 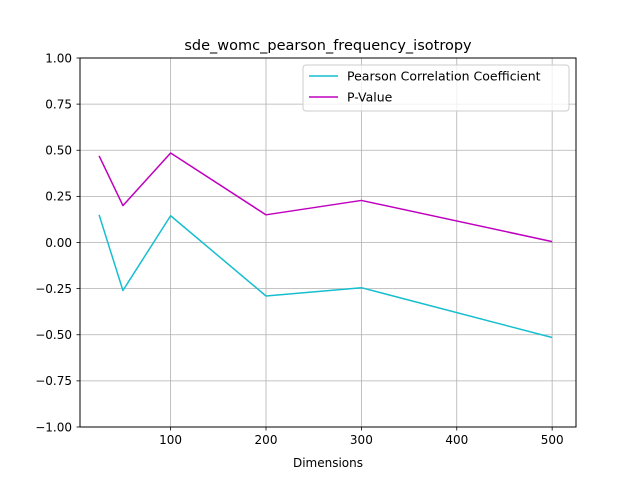 What do you see at coordinates (58, 197) in the screenshot?
I see `y-tick-label: 0.25` at bounding box center [58, 197].